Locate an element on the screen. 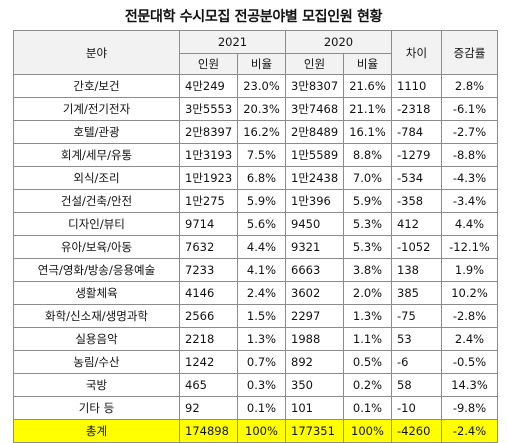 The width and height of the screenshot is (507, 443). cell-count-2021: 465 is located at coordinates (208, 385).